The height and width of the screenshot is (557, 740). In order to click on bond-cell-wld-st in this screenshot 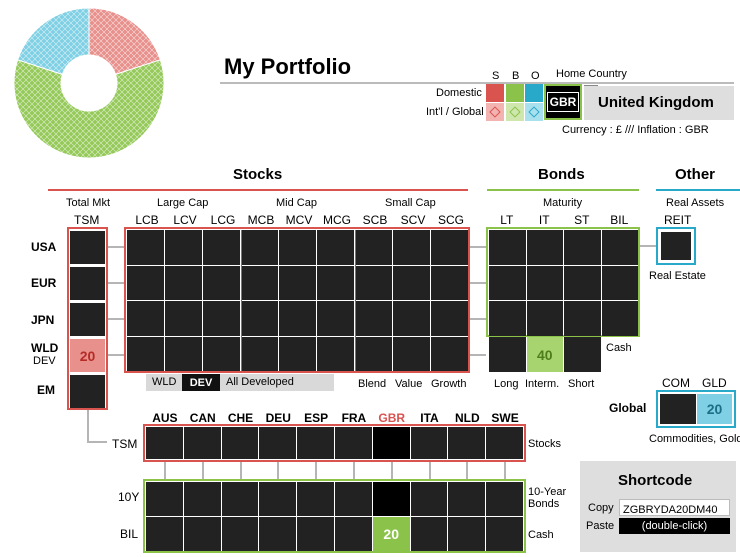, I will do `click(582, 354)`.